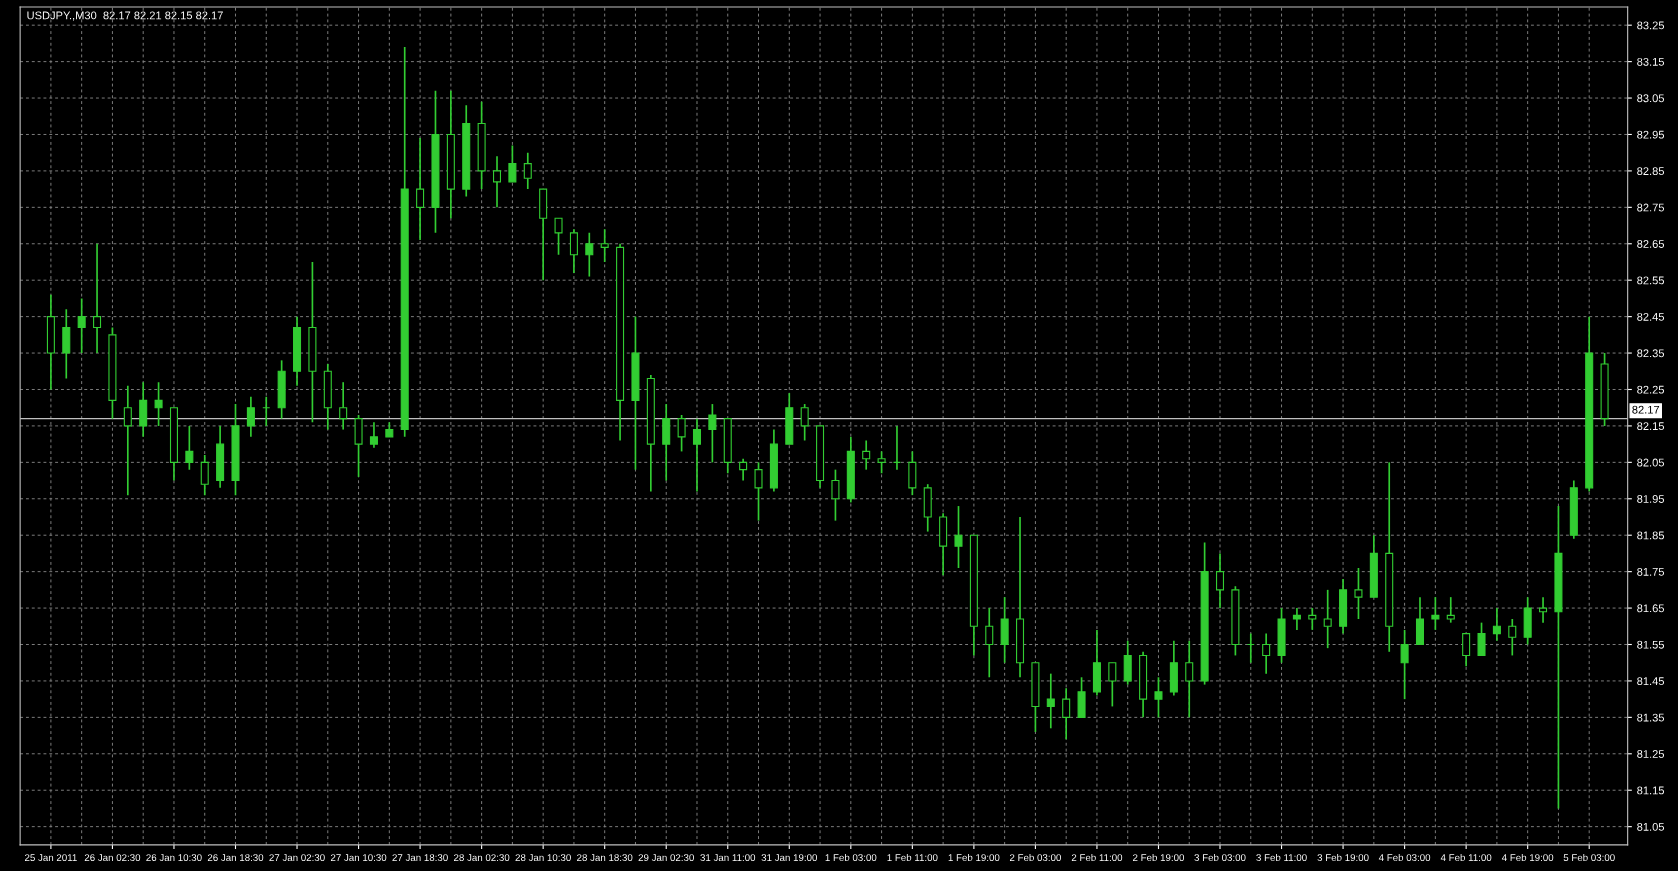 Image resolution: width=1678 pixels, height=871 pixels. What do you see at coordinates (1651, 171) in the screenshot?
I see `y-tick-label: 82.85` at bounding box center [1651, 171].